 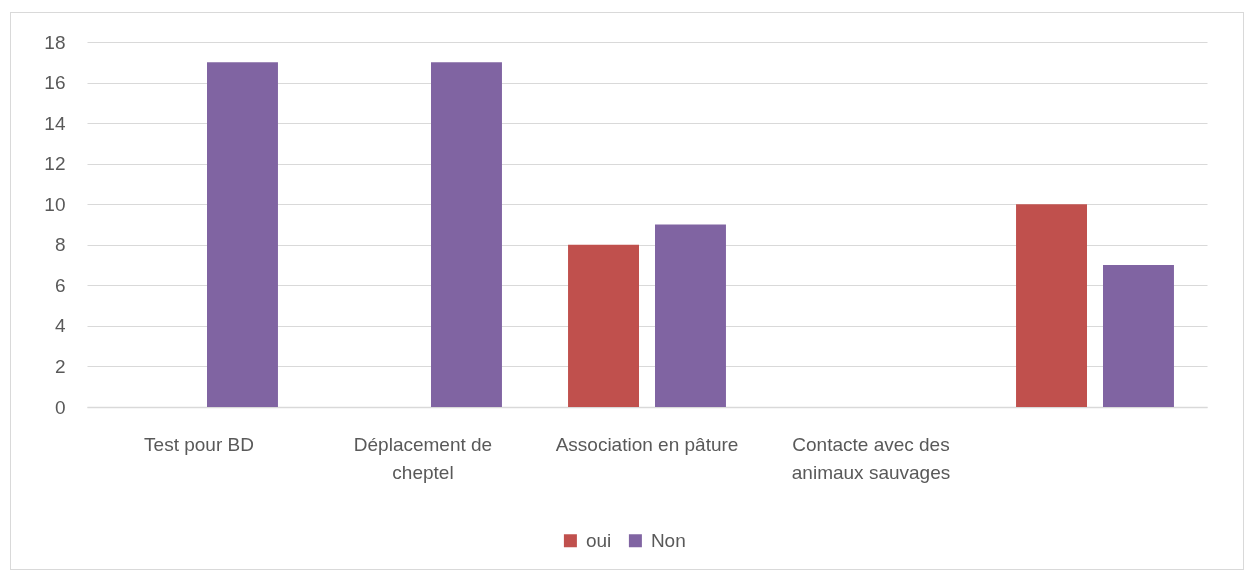 I want to click on y-tick-label: 16, so click(x=55, y=83).